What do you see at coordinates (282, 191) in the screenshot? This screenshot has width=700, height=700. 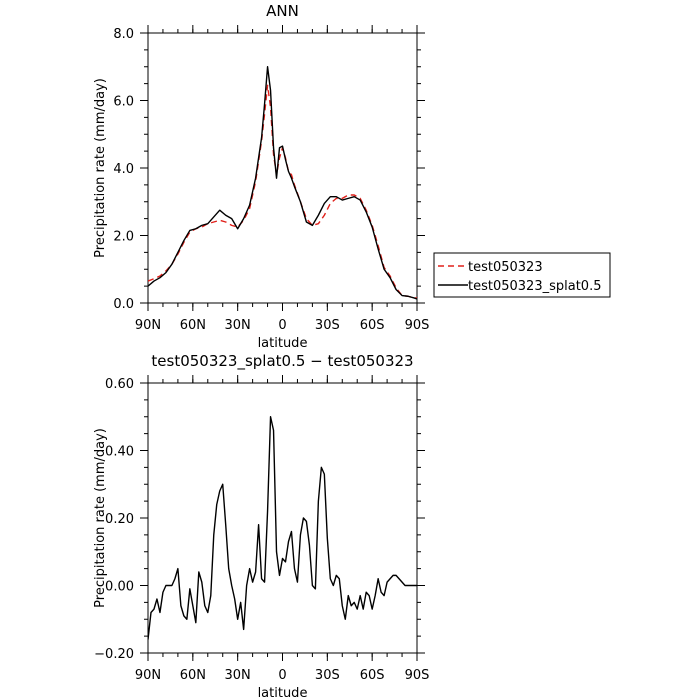 I see `series-line-test050323` at bounding box center [282, 191].